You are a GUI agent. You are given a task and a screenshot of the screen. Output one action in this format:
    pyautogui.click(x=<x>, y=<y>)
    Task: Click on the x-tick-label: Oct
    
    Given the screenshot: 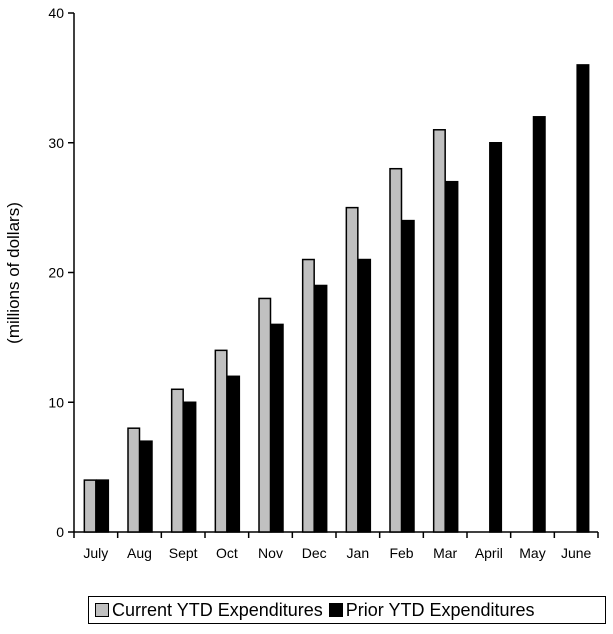 What is the action you would take?
    pyautogui.click(x=227, y=553)
    